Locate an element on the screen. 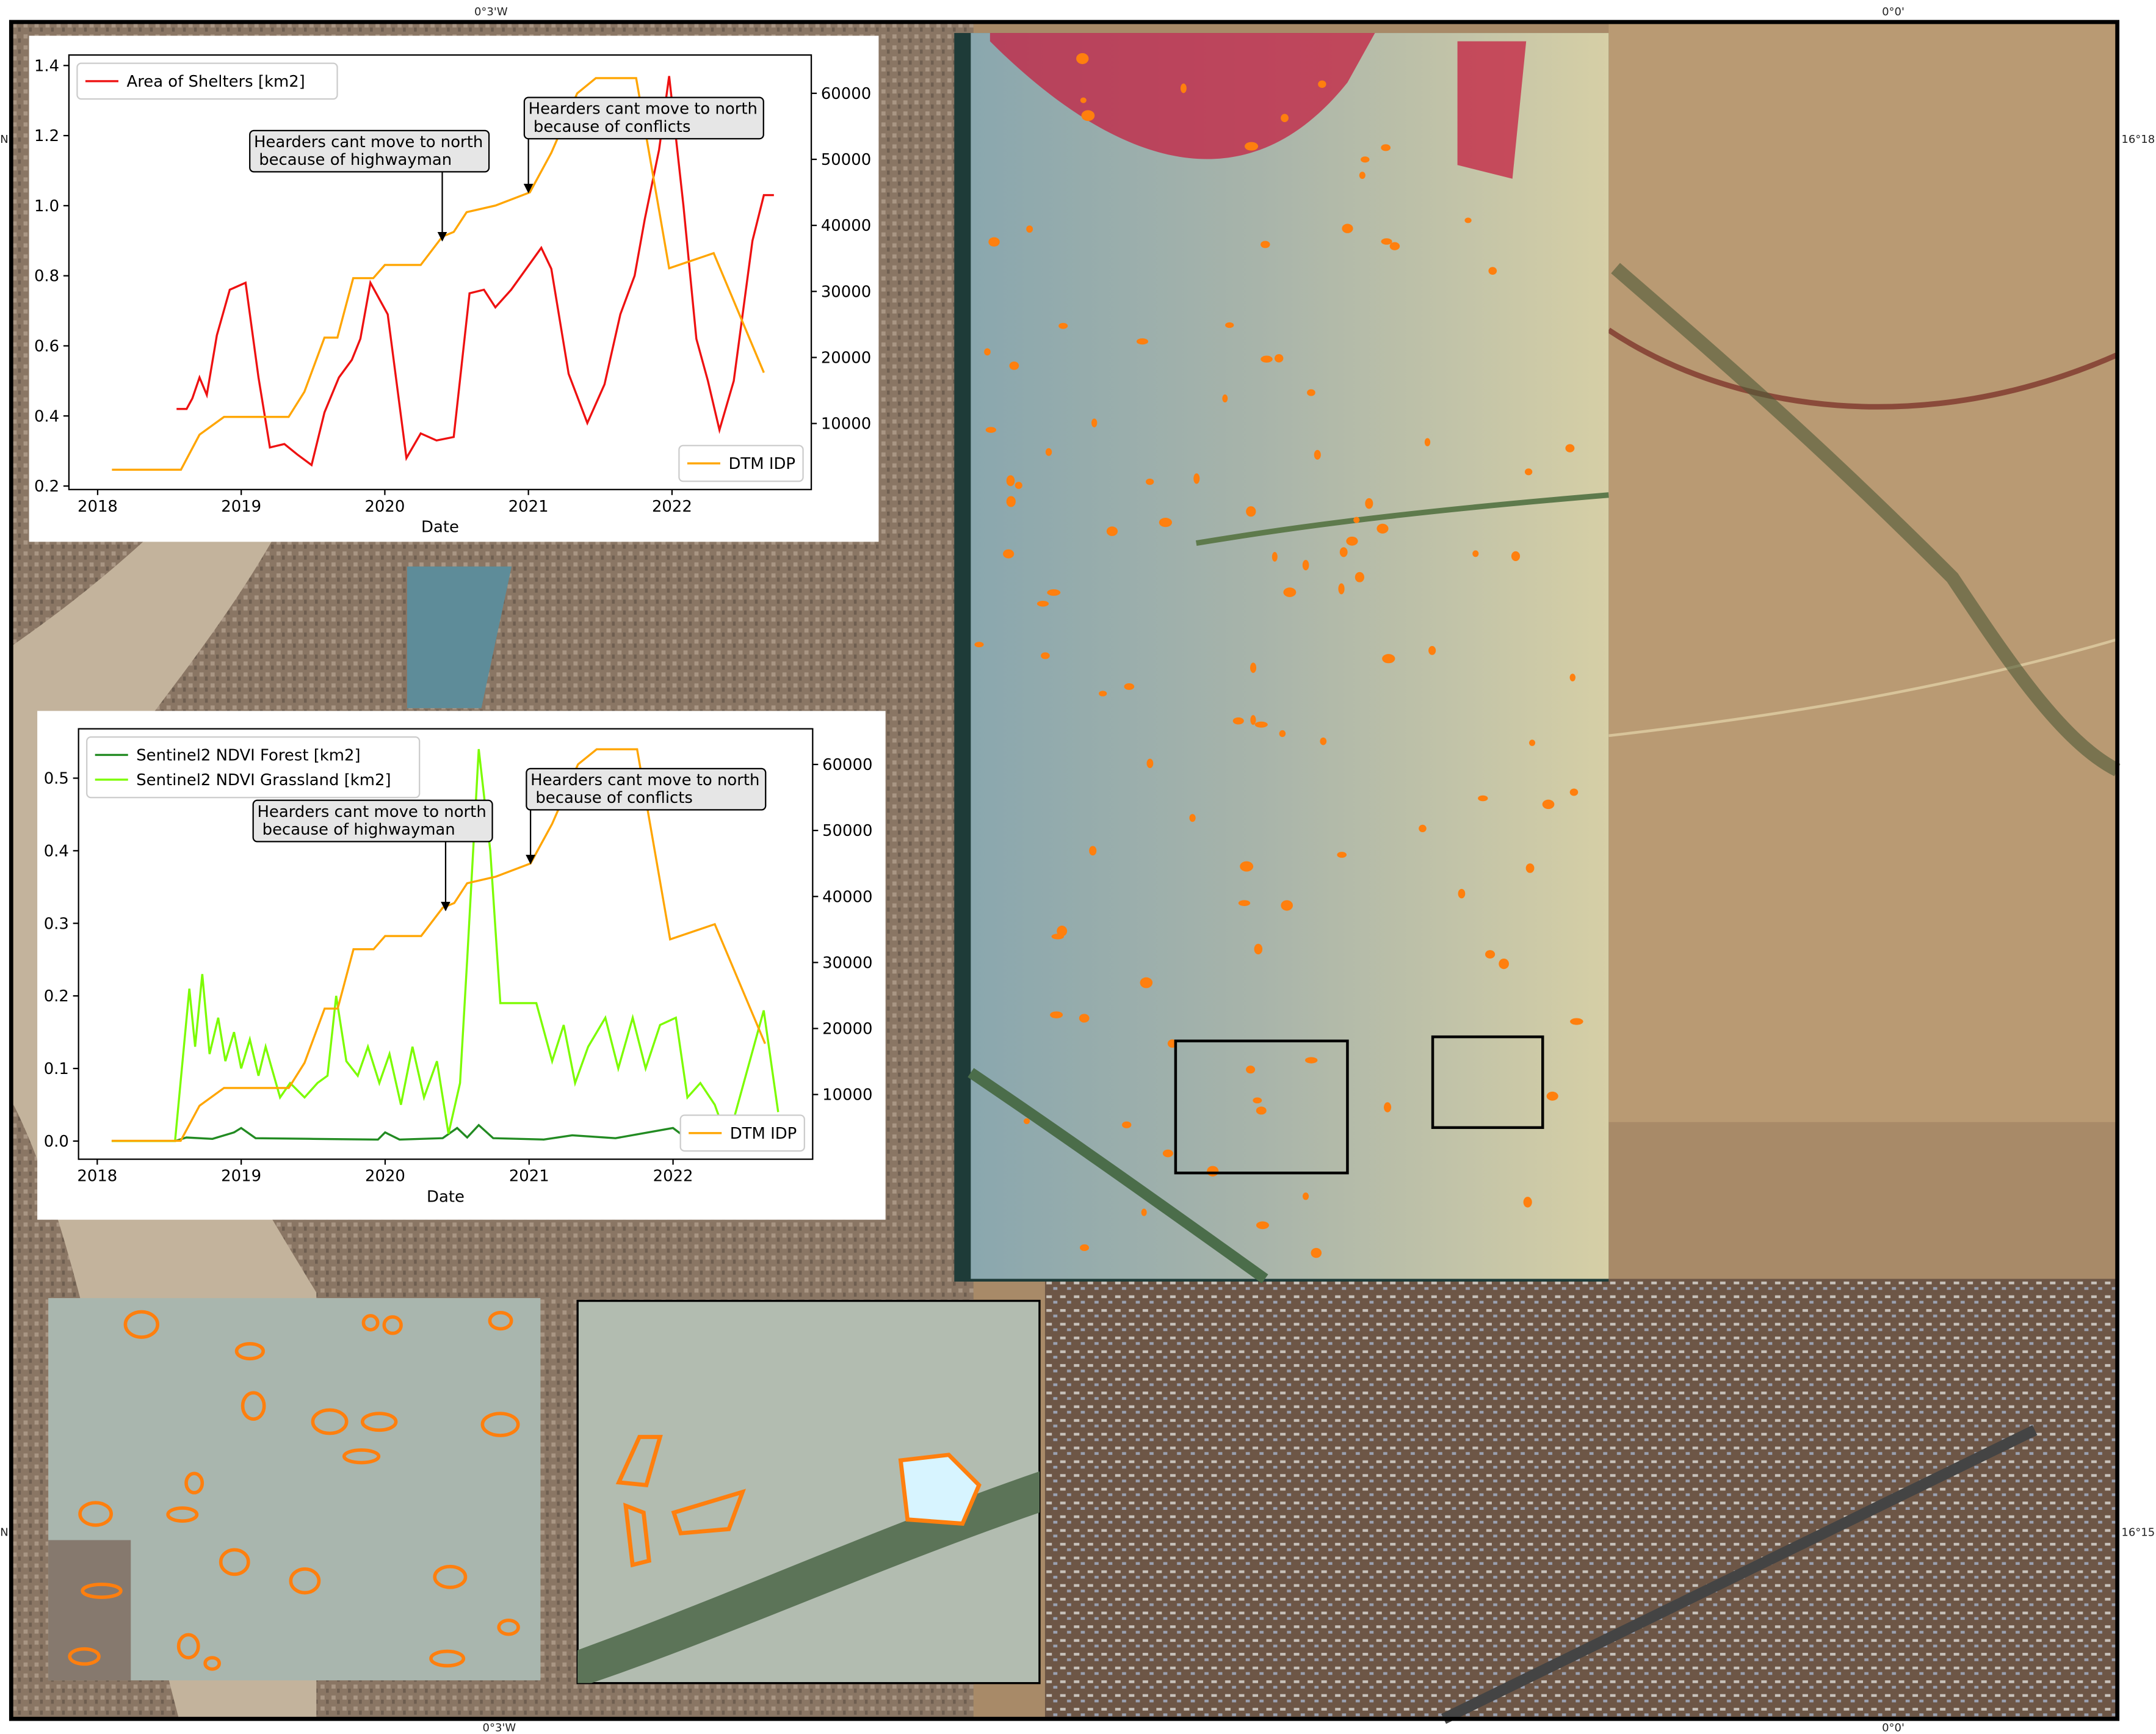 This screenshot has width=2156, height=1734. x-tick-label: 2018 is located at coordinates (98, 507).